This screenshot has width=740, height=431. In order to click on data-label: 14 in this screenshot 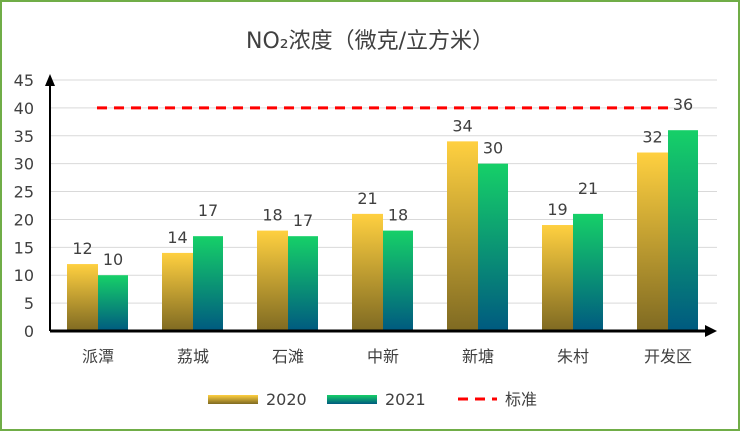, I will do `click(177, 237)`.